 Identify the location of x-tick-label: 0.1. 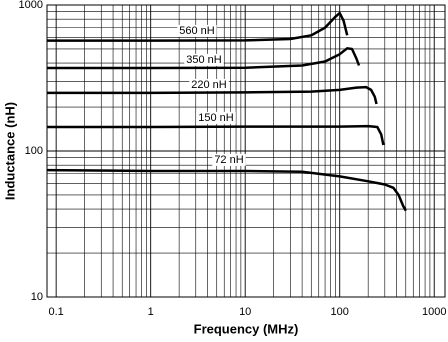
(56, 312).